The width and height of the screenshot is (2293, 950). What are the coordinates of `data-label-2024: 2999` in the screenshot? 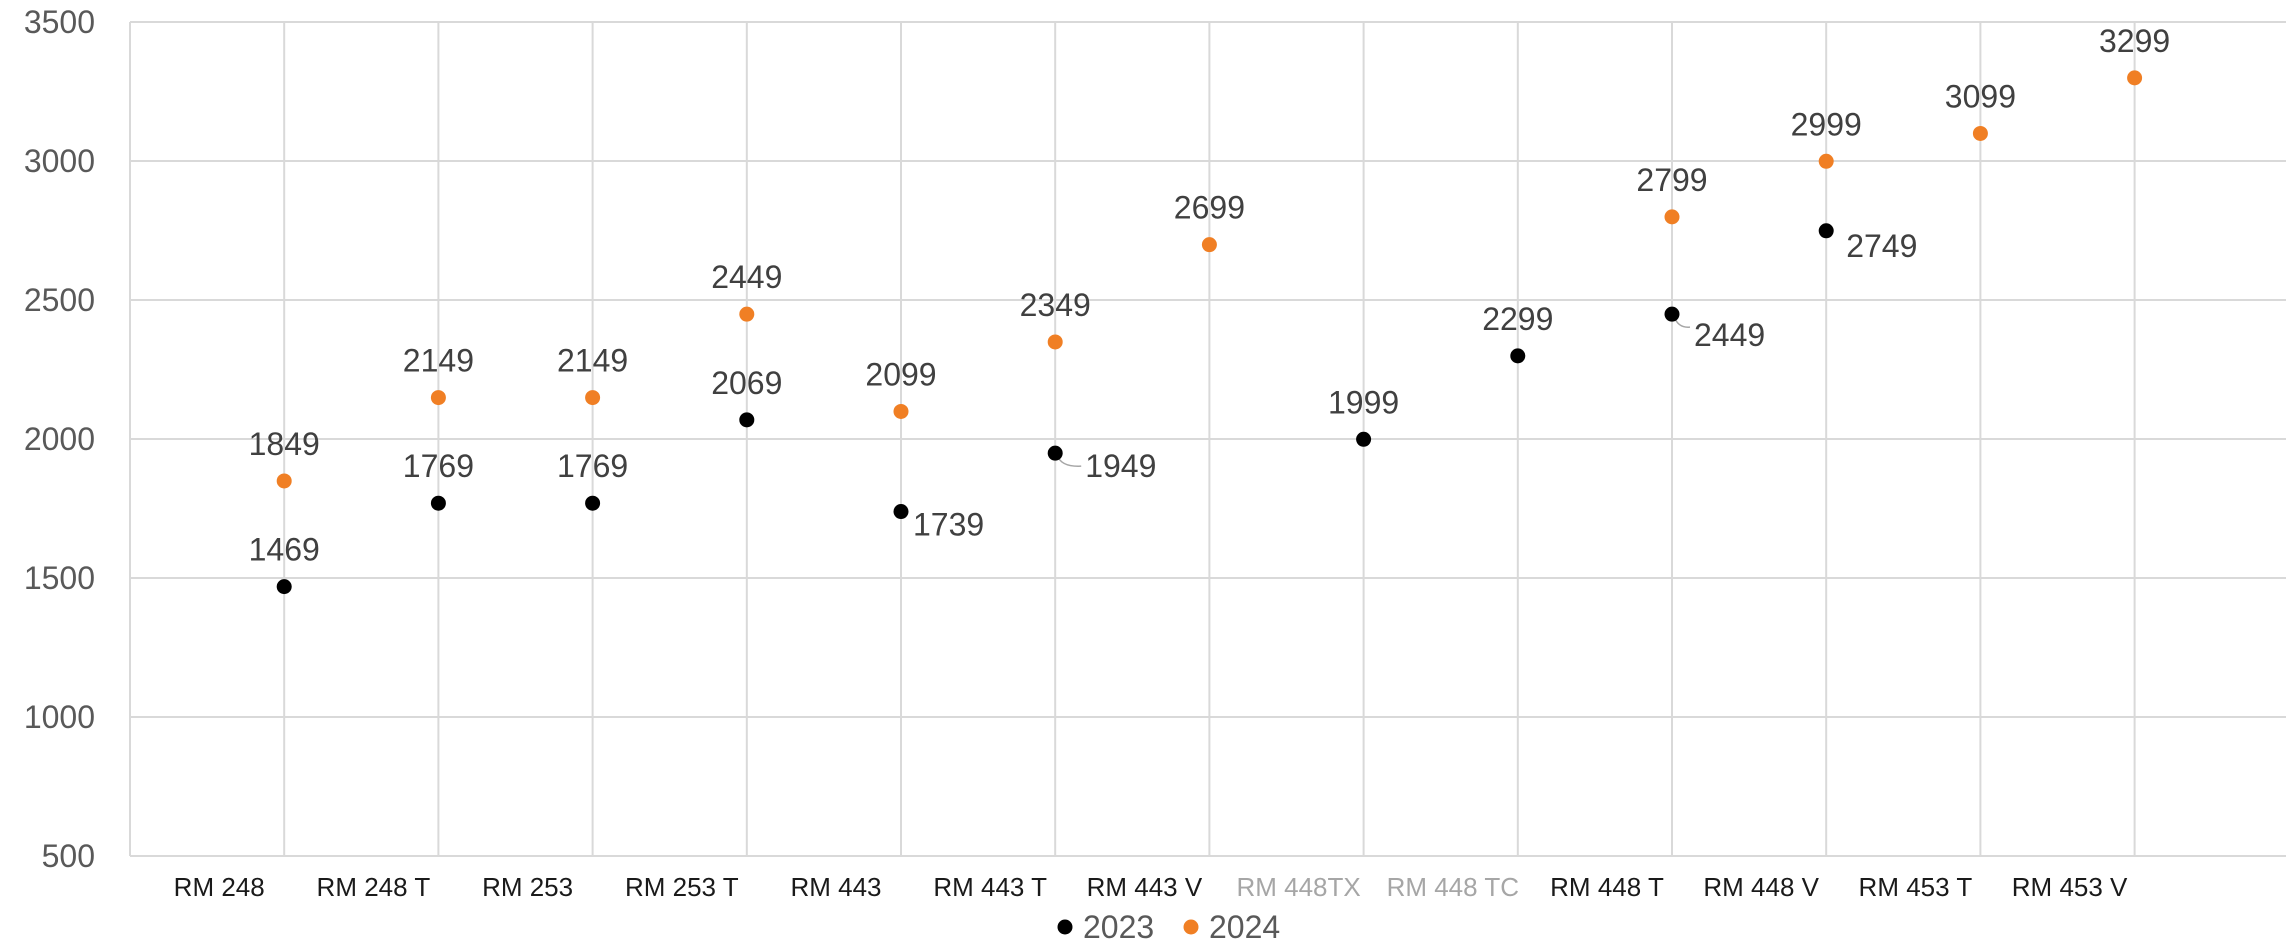 It's located at (1826, 124).